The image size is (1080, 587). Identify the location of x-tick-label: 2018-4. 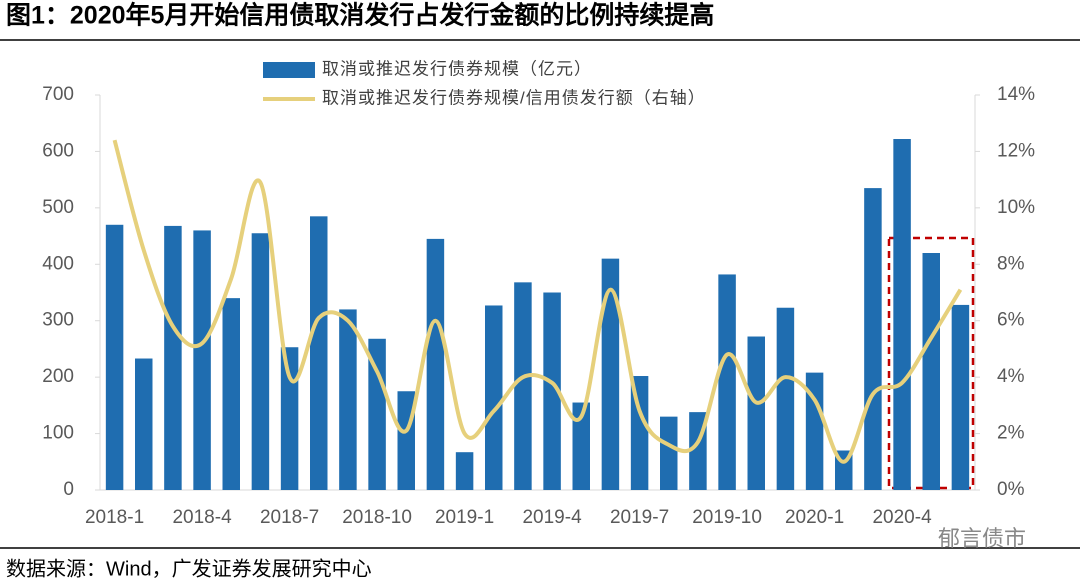
(202, 517).